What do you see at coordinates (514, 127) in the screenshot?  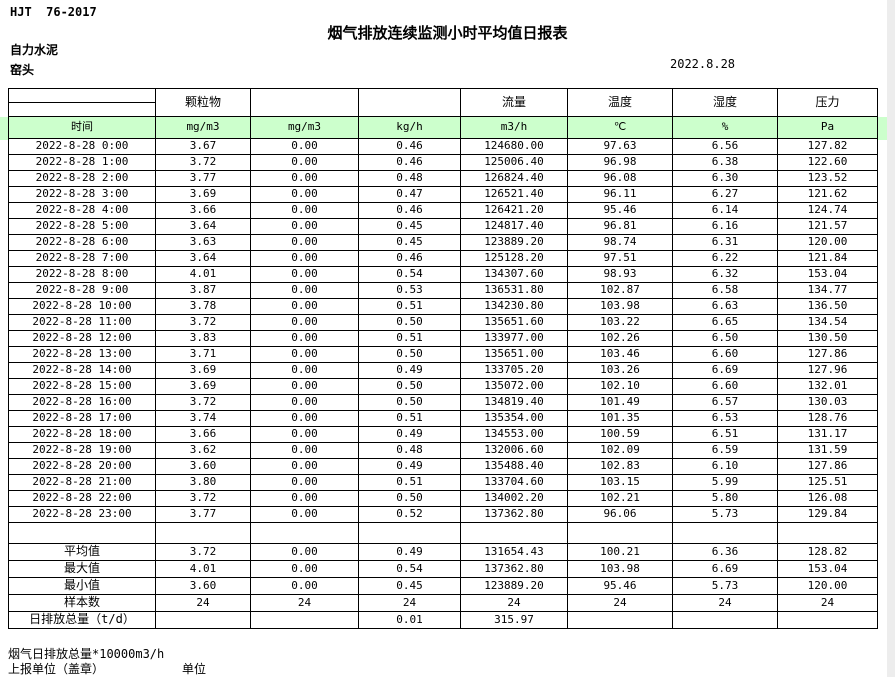 I see `unit-m3h: m3/h` at bounding box center [514, 127].